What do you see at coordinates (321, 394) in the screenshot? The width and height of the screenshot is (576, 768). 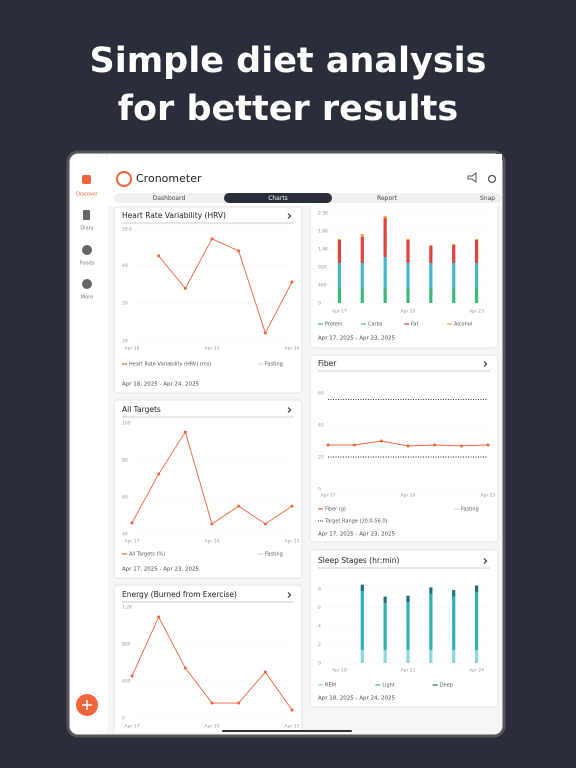 I see `y-tick-label: 60` at bounding box center [321, 394].